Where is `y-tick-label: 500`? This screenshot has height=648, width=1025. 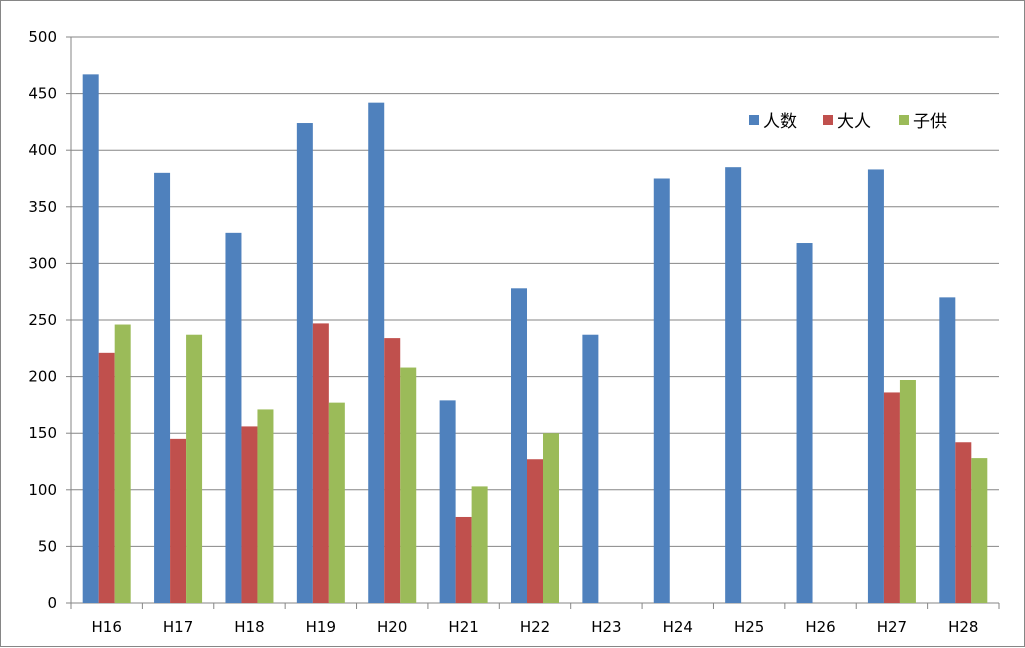 y-tick-label: 500 is located at coordinates (42, 37).